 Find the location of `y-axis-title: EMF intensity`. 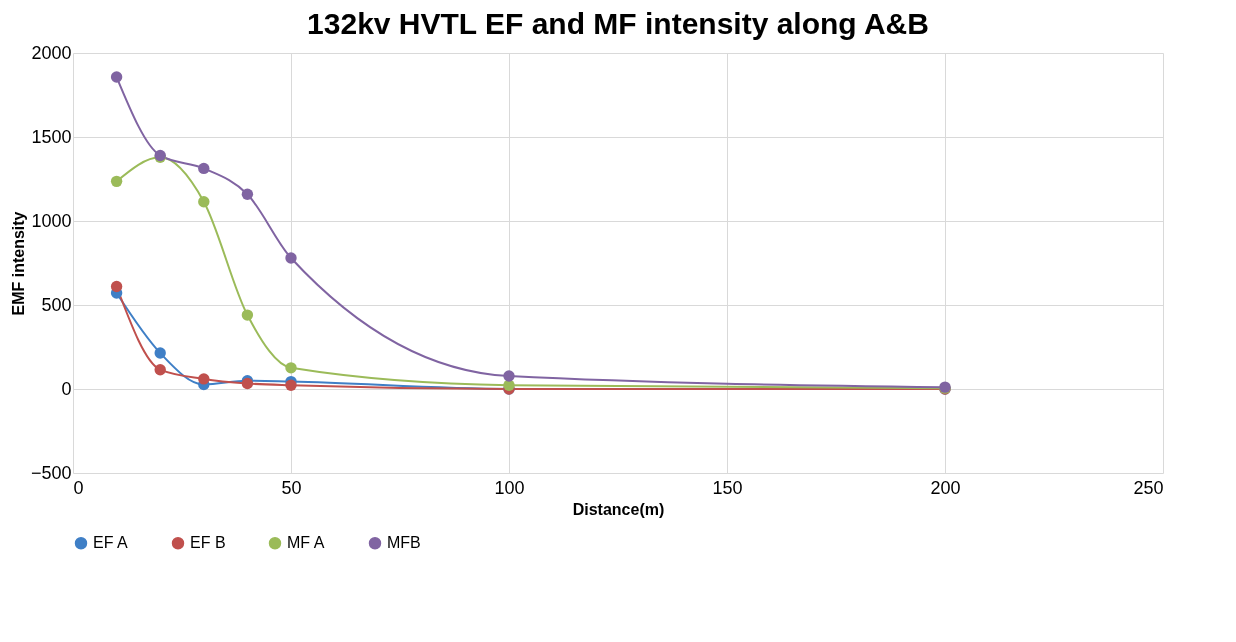

y-axis-title: EMF intensity is located at coordinates (18, 263).